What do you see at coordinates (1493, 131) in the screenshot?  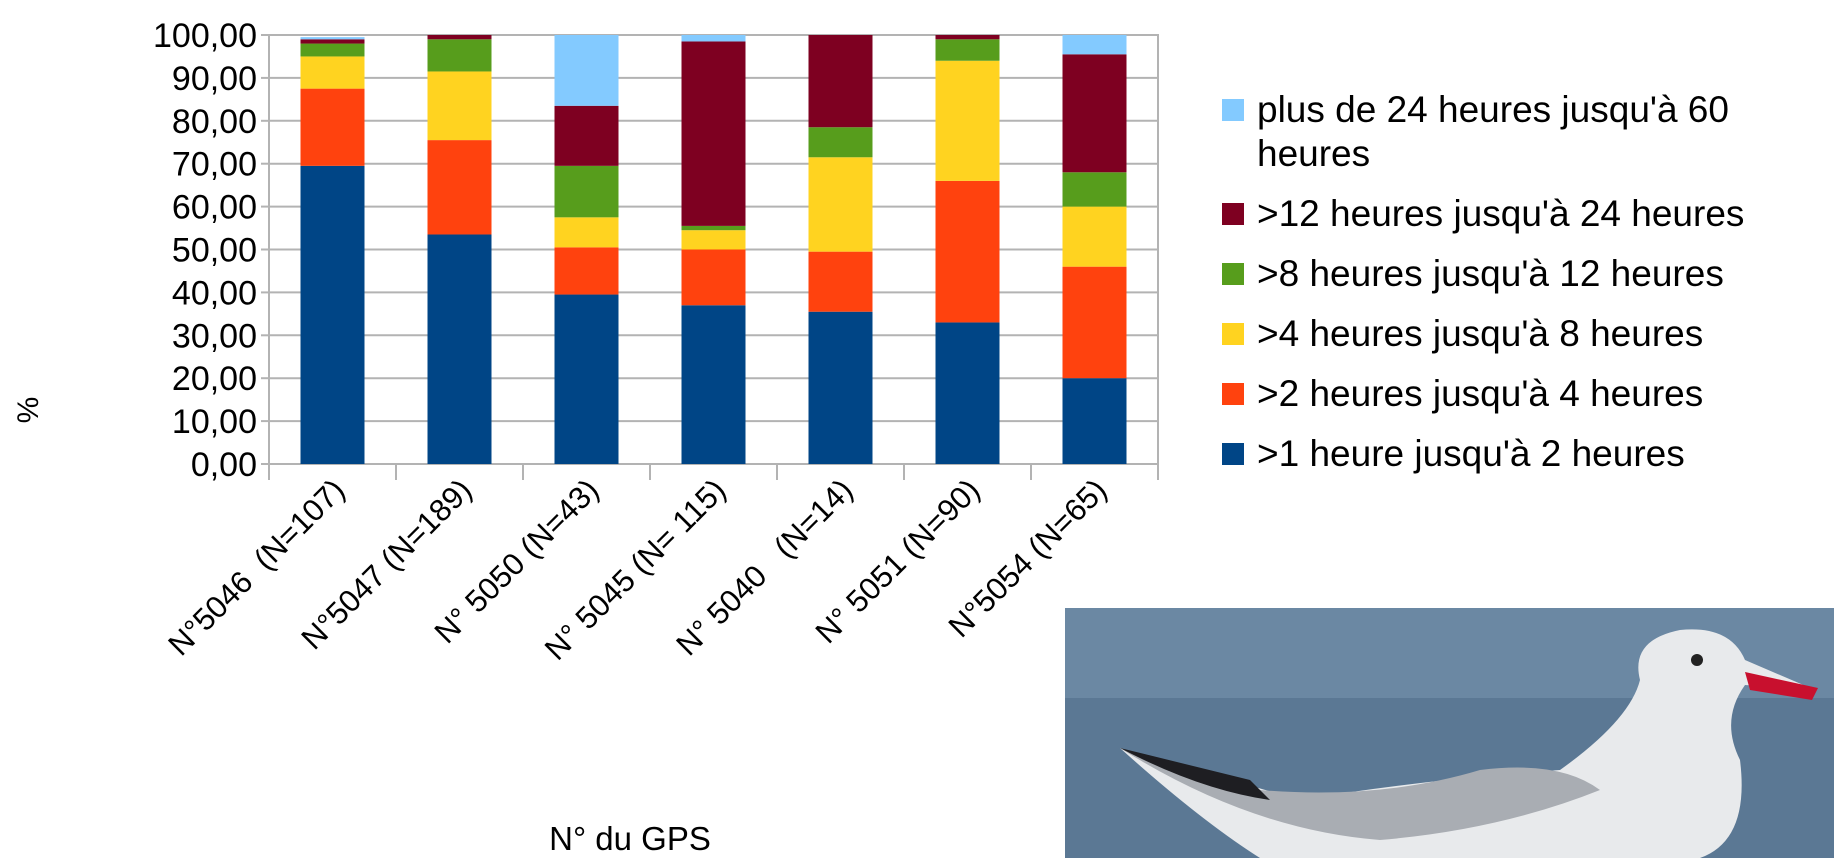 I see `legend-label: plus de 24 heures jusqu'à 60 heures` at bounding box center [1493, 131].